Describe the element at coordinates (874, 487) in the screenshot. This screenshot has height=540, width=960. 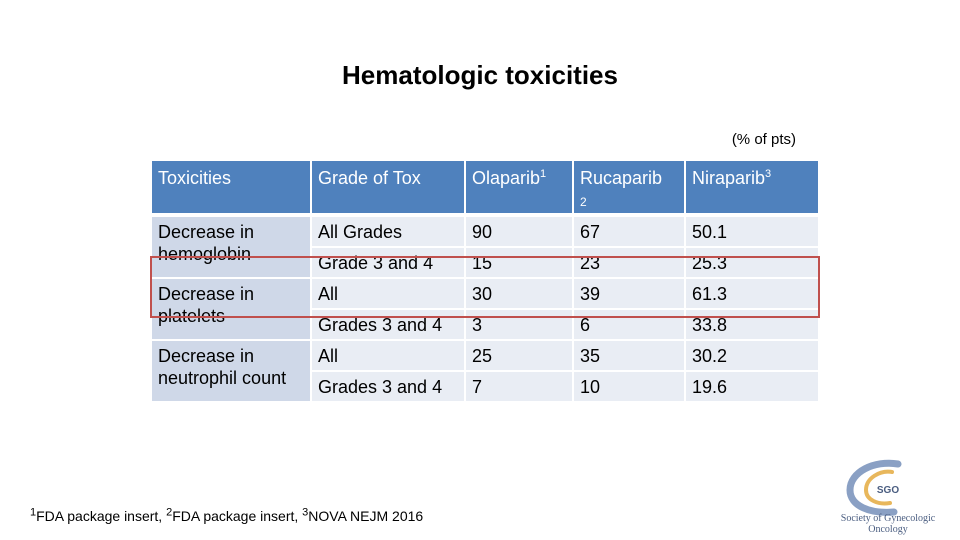
I see `sgo-logo: SGO` at that location.